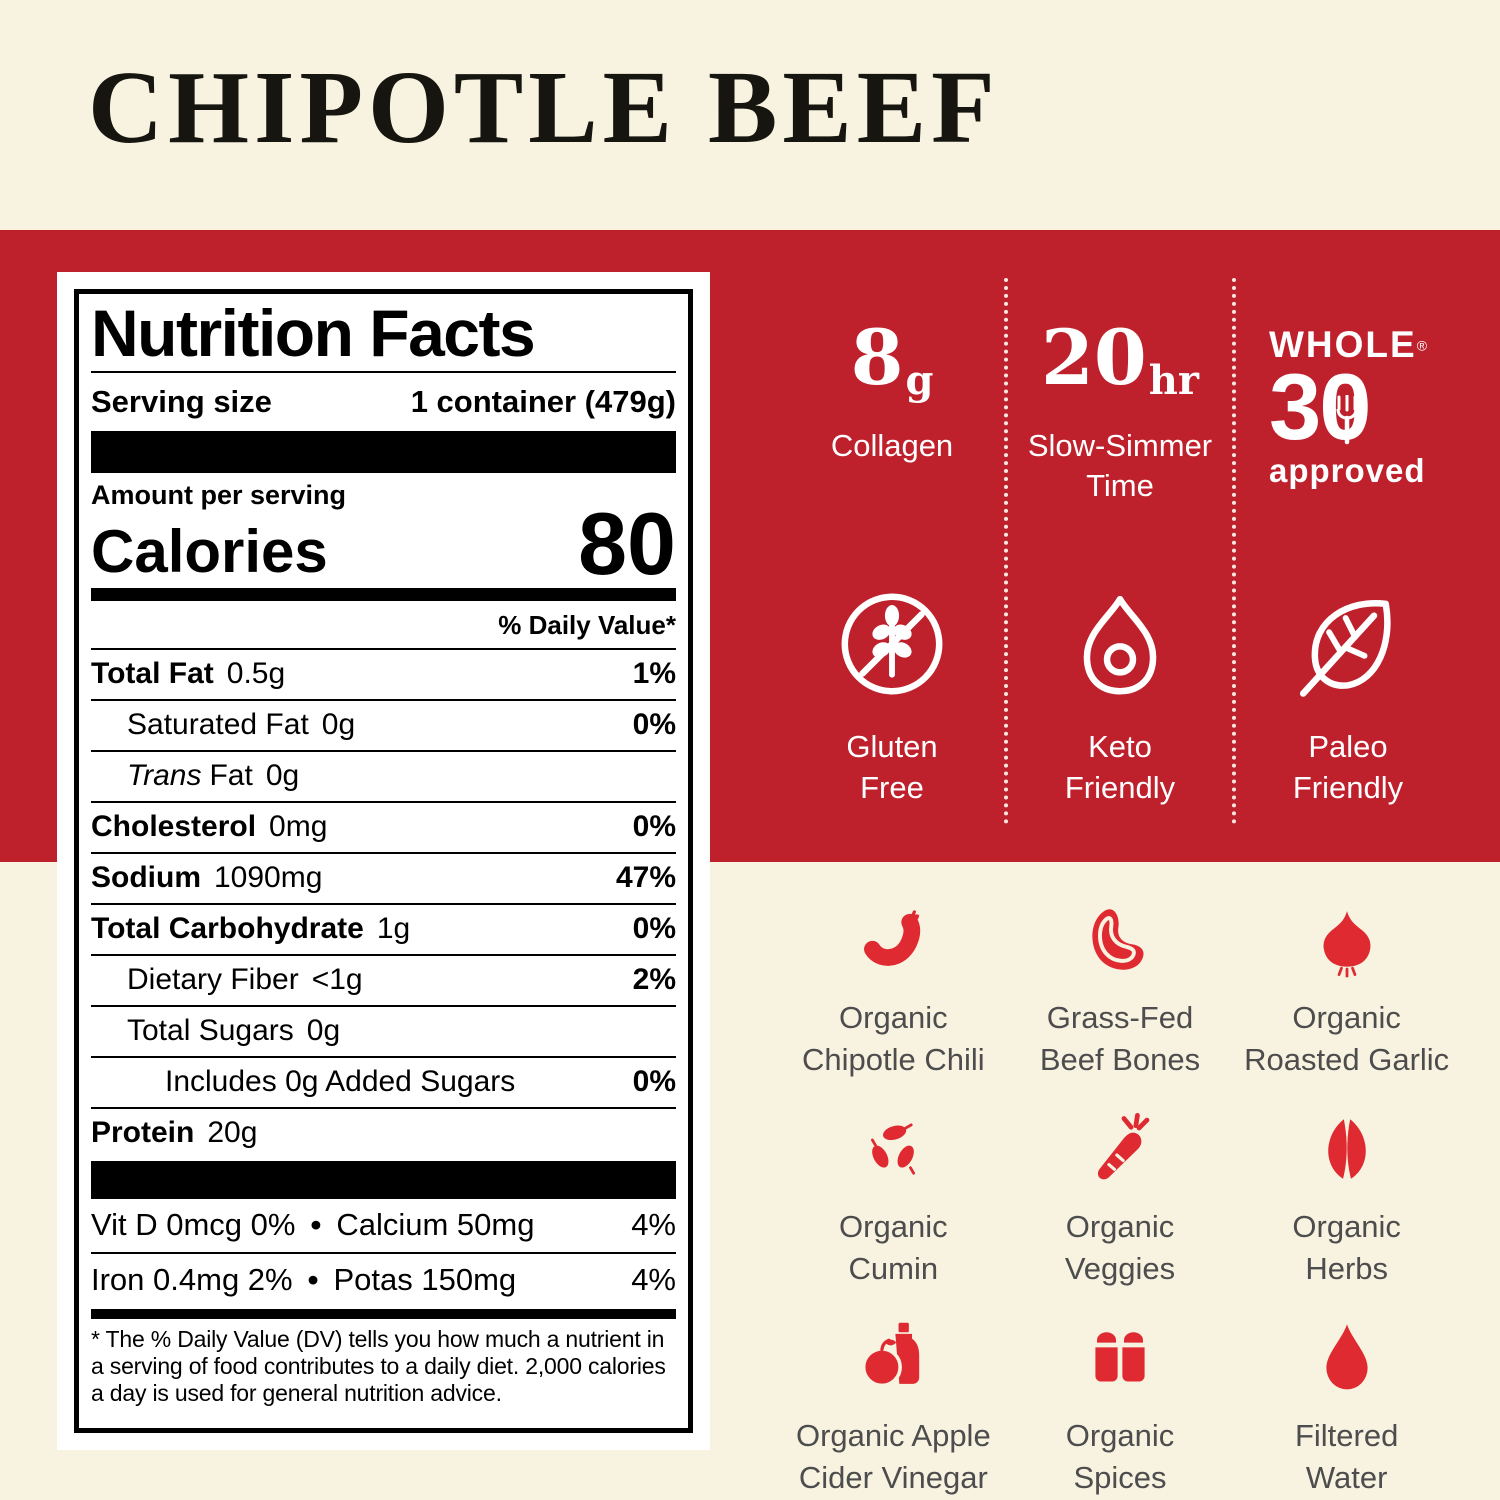 The image size is (1500, 1500). Describe the element at coordinates (383, 1132) in the screenshot. I see `nutrient-row-protein: Protein 20g` at that location.